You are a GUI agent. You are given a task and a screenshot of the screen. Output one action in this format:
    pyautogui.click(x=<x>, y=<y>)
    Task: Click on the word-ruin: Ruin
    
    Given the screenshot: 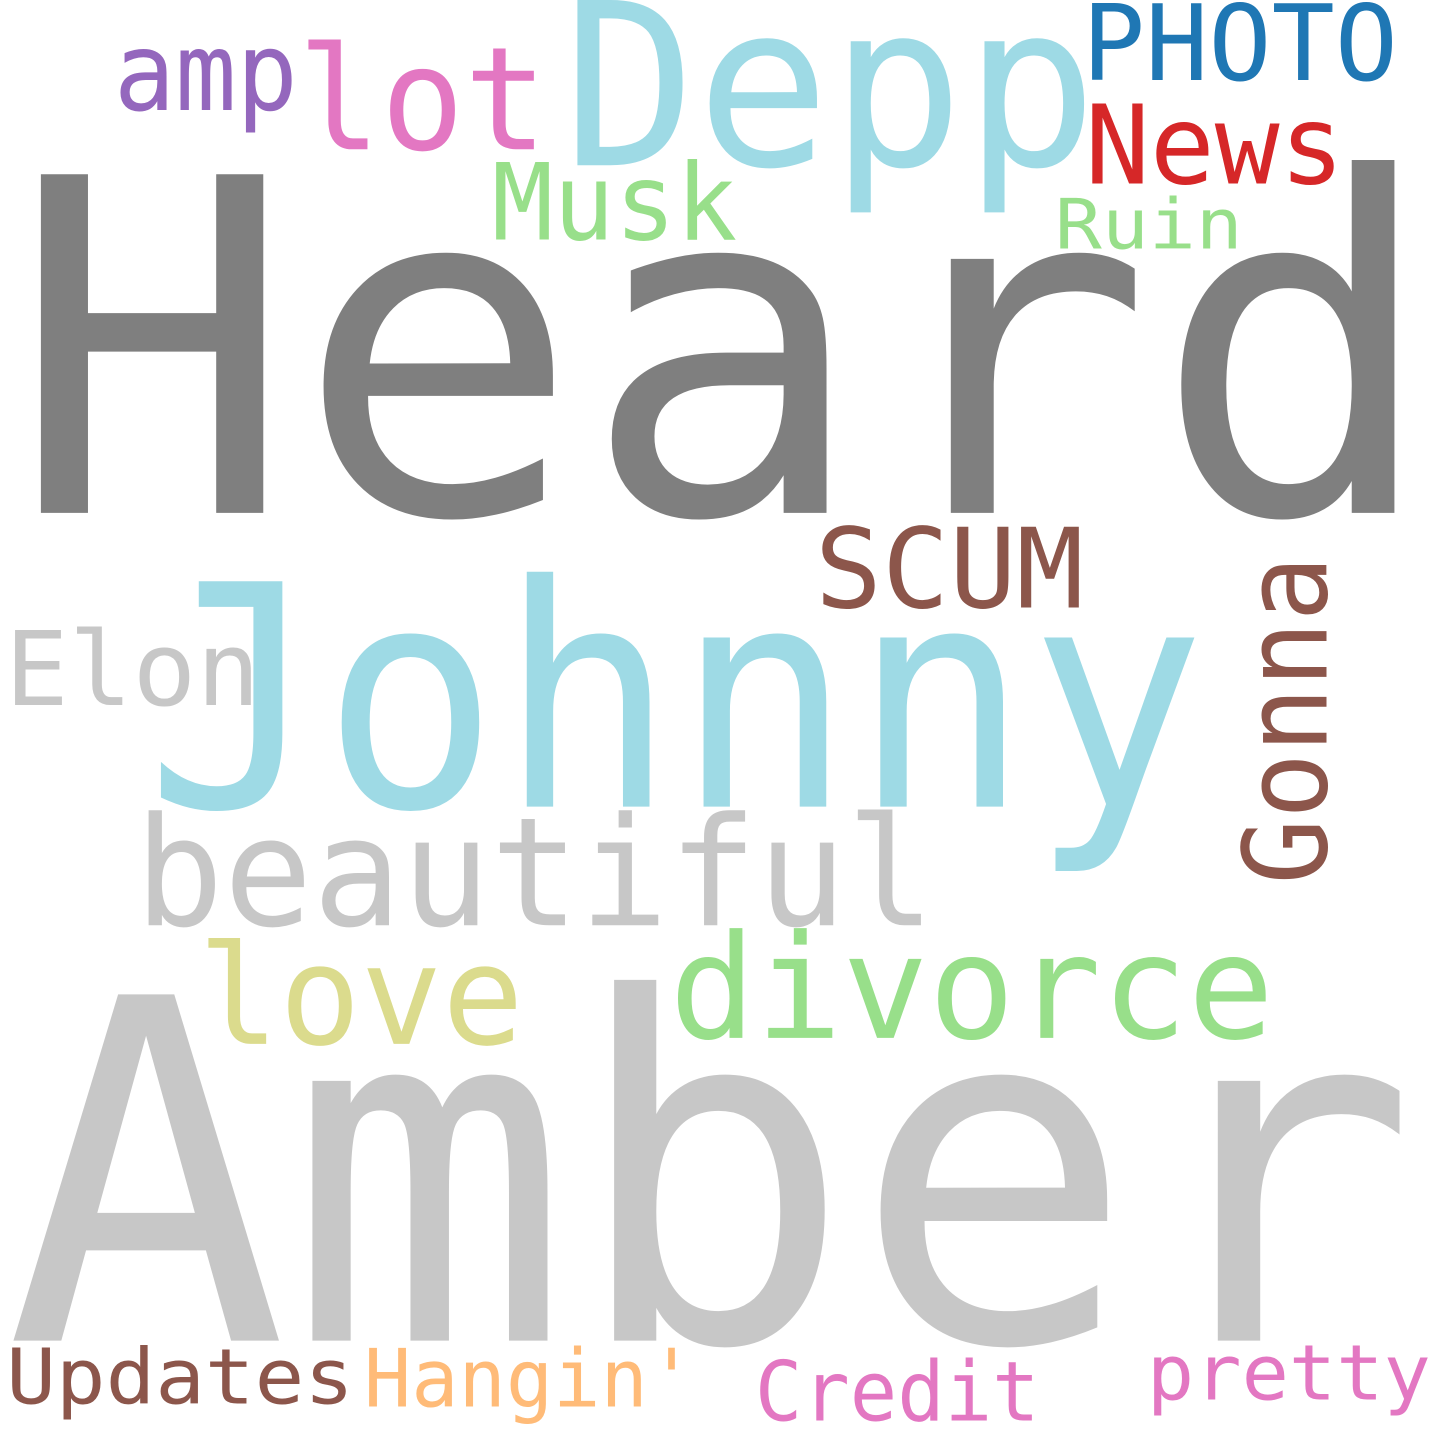 What is the action you would take?
    pyautogui.click(x=1148, y=225)
    